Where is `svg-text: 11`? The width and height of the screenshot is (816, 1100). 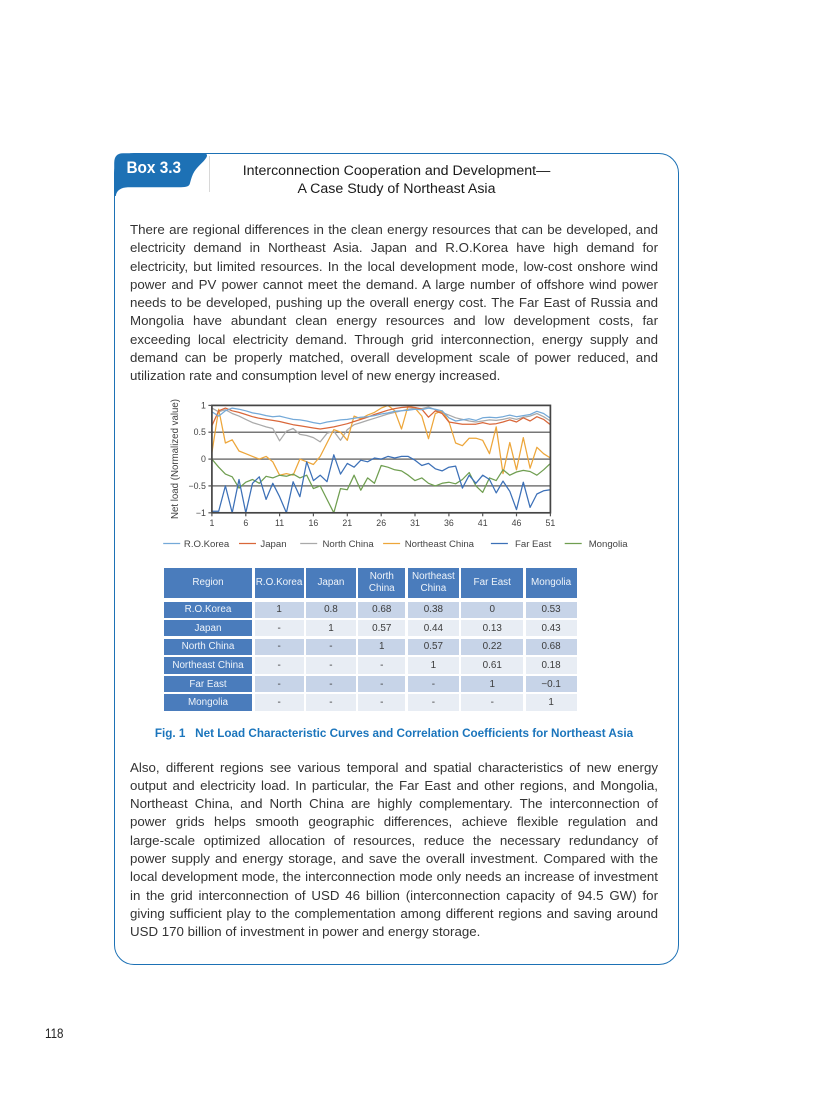 svg-text: 11 is located at coordinates (279, 523).